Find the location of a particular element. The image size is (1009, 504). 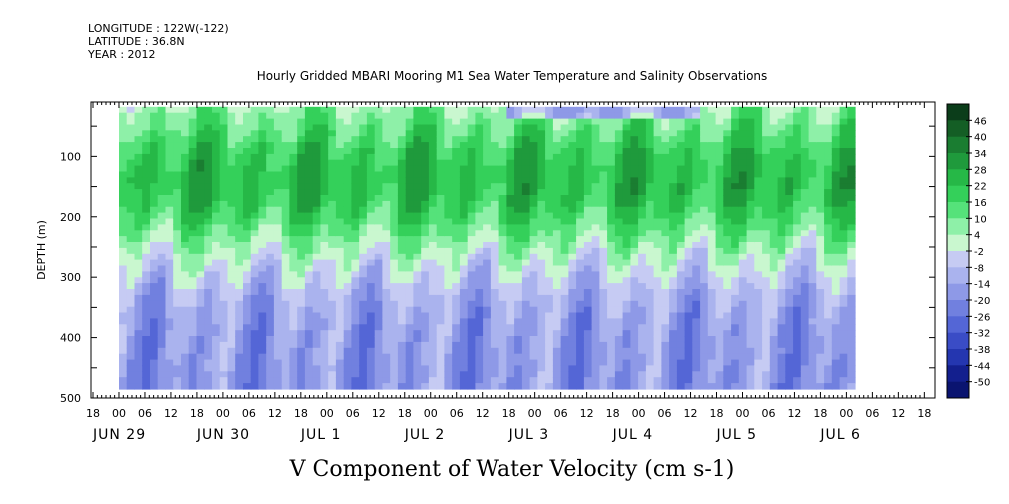

latitude-label: LATITUDE : 36.8N is located at coordinates (136, 41).